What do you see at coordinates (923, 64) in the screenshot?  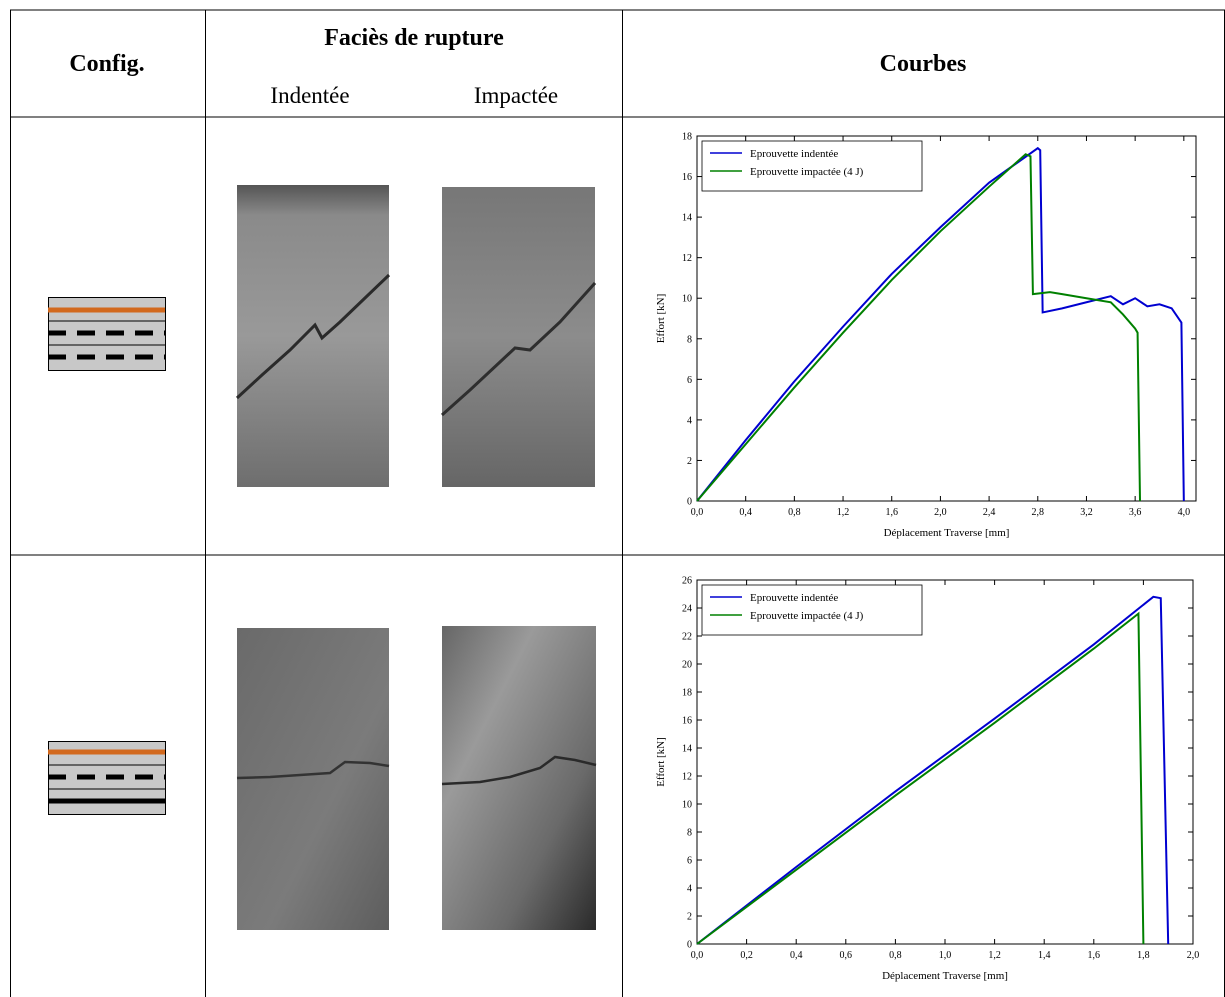 I see `header-courbes: Courbes` at bounding box center [923, 64].